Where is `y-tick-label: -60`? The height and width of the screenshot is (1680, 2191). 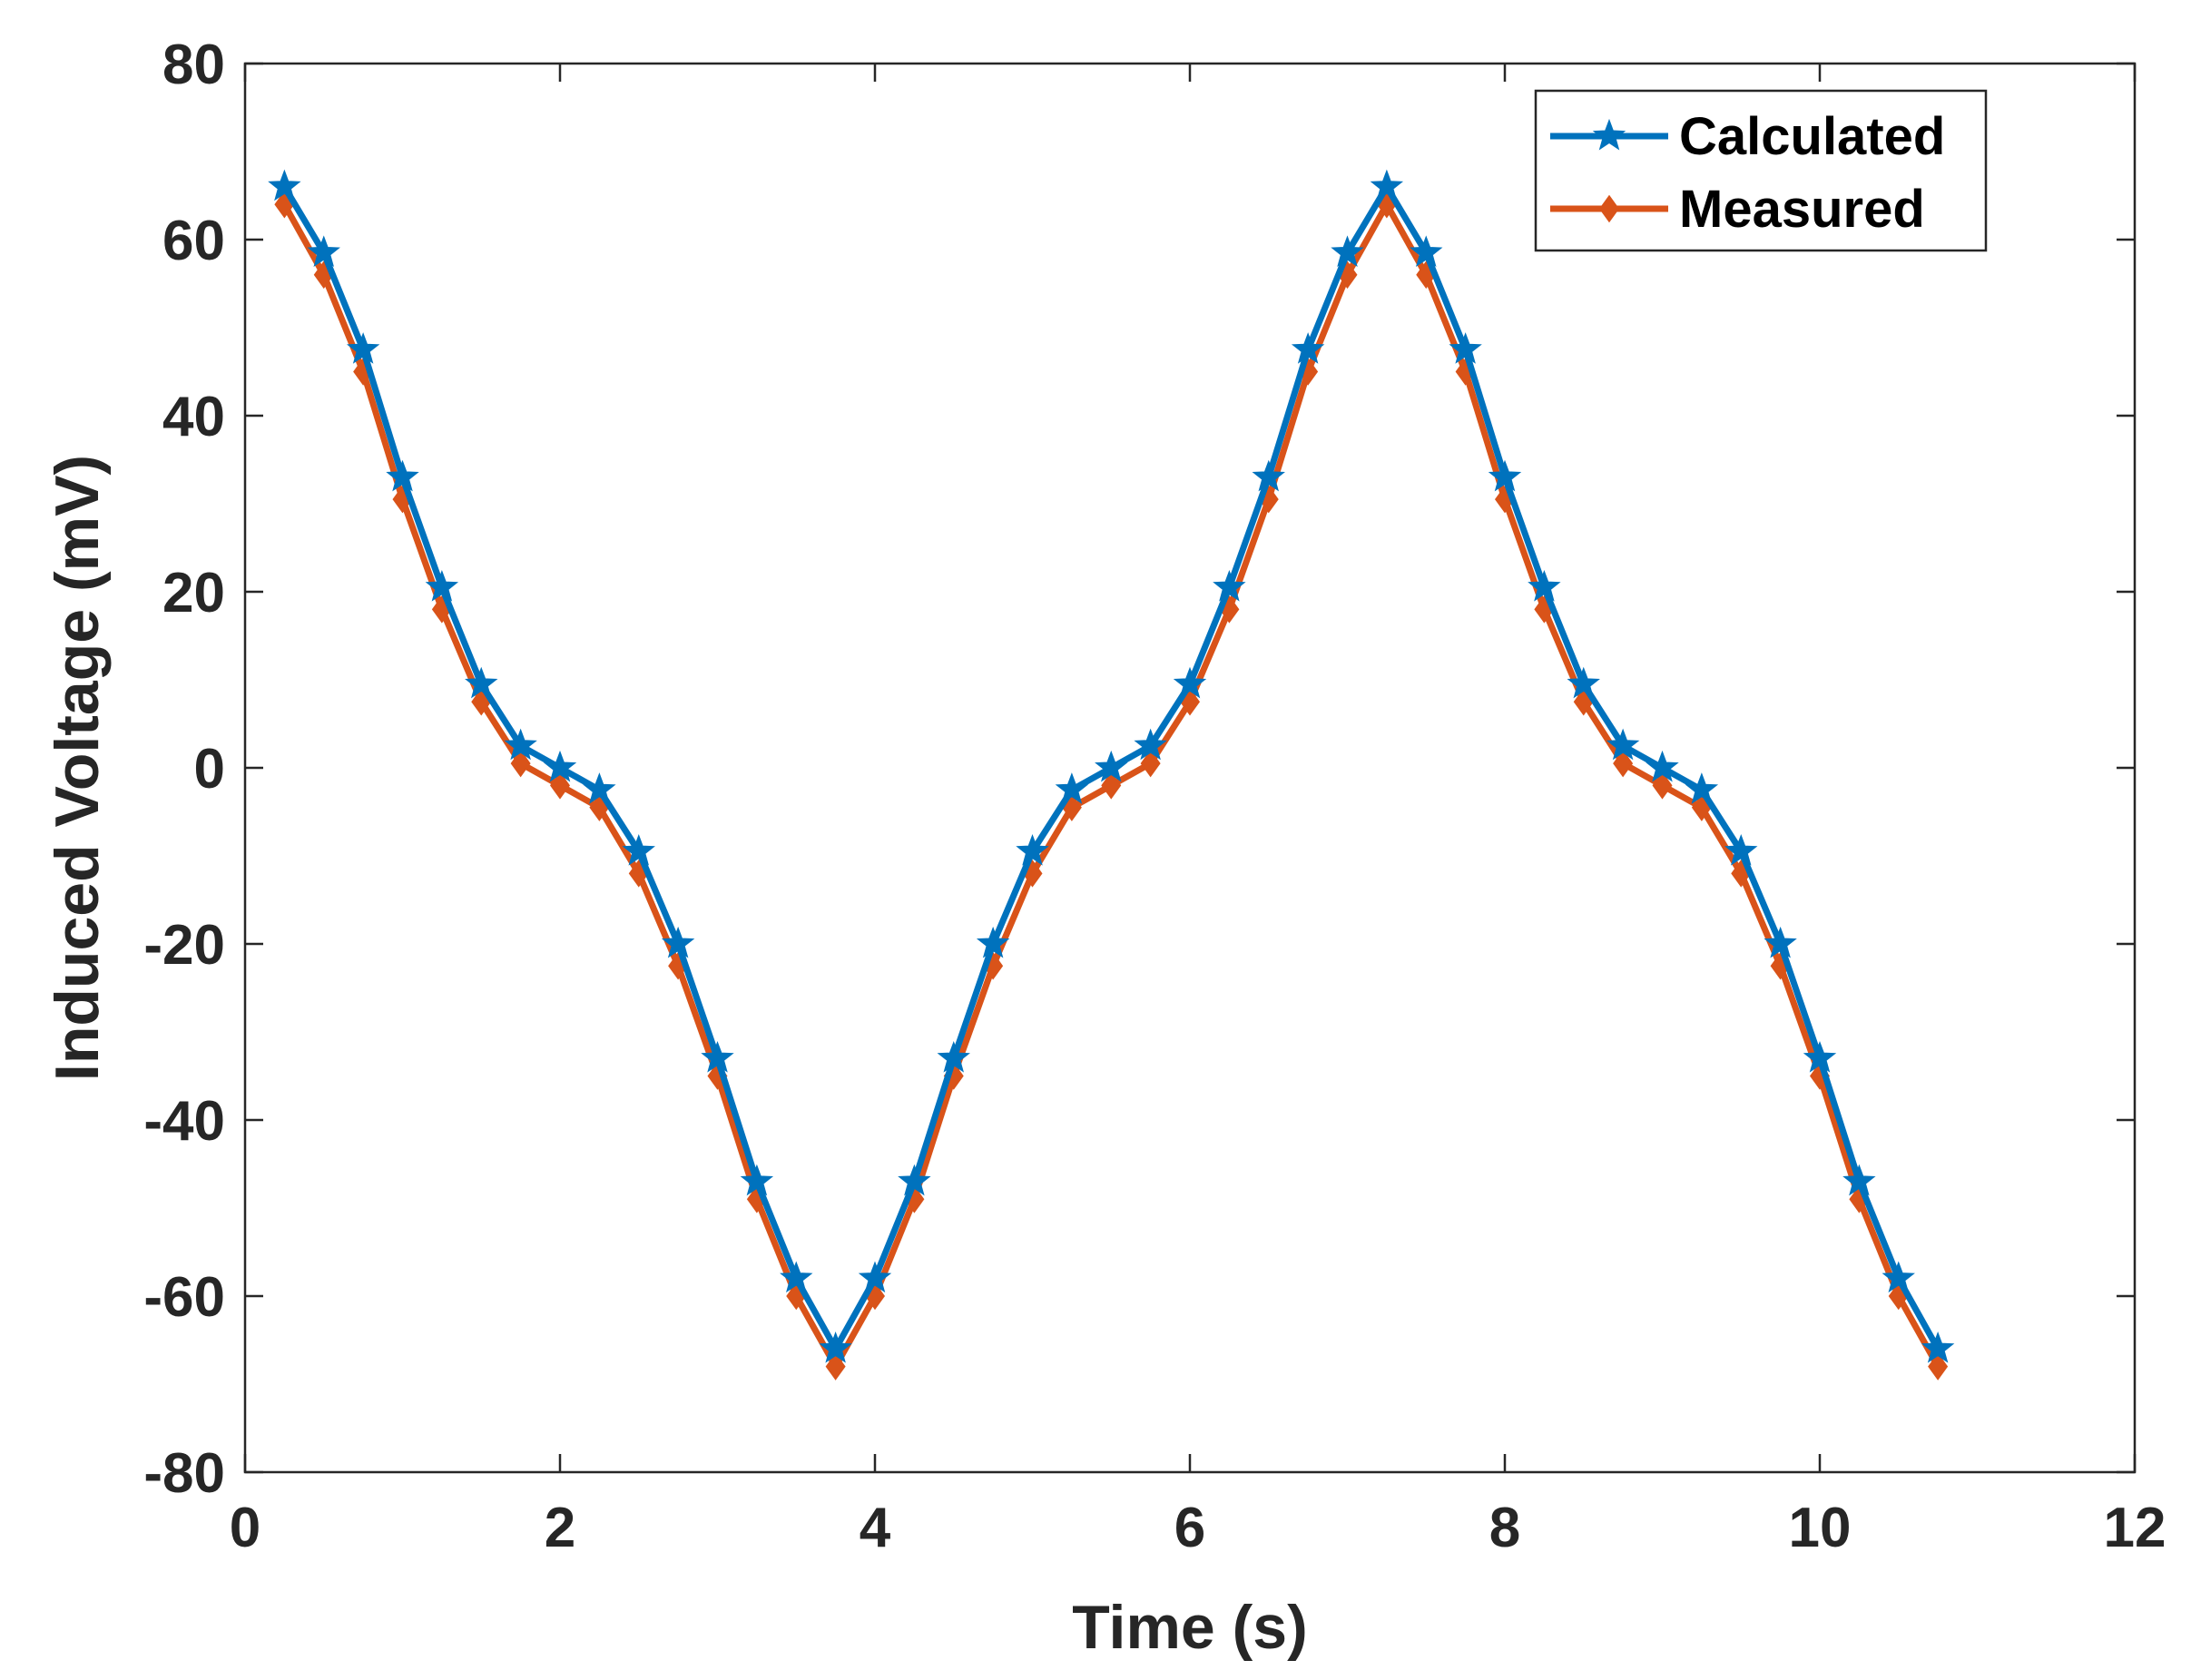 y-tick-label: -60 is located at coordinates (184, 1297).